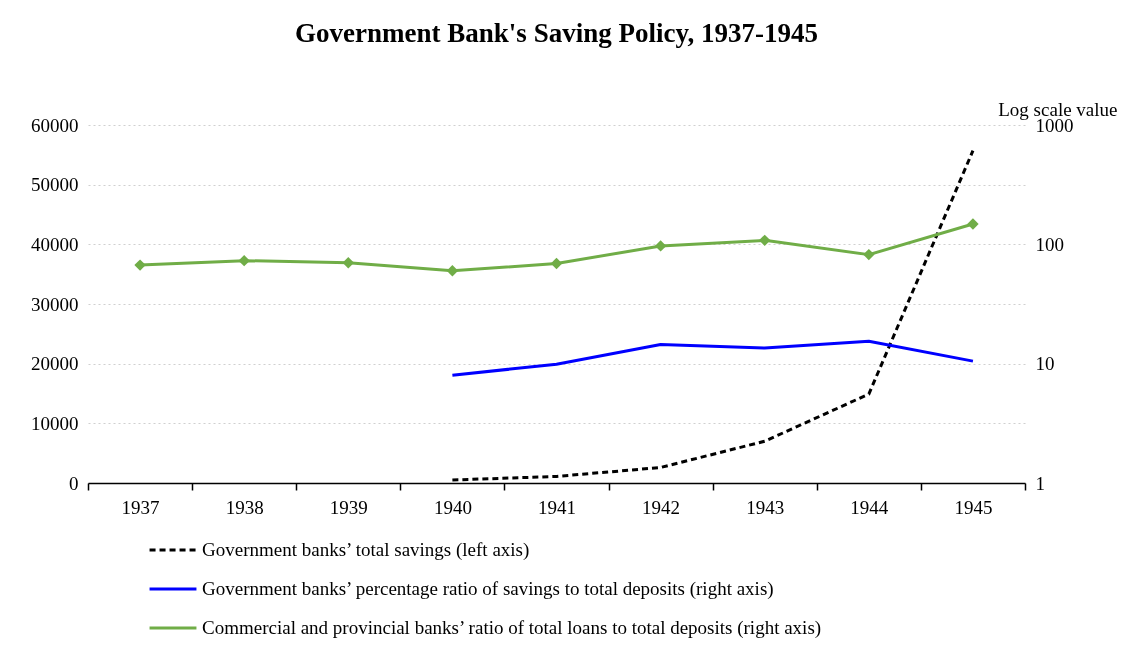 This screenshot has width=1136, height=649. I want to click on x-tick-label: 1945, so click(973, 507).